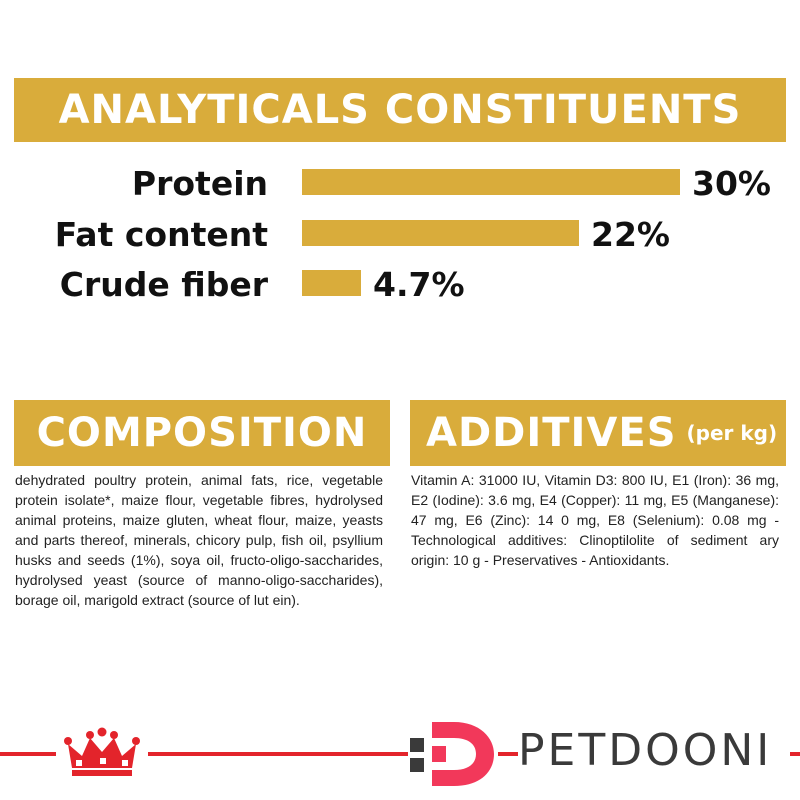  I want to click on analytic-label: Fat content, so click(161, 234).